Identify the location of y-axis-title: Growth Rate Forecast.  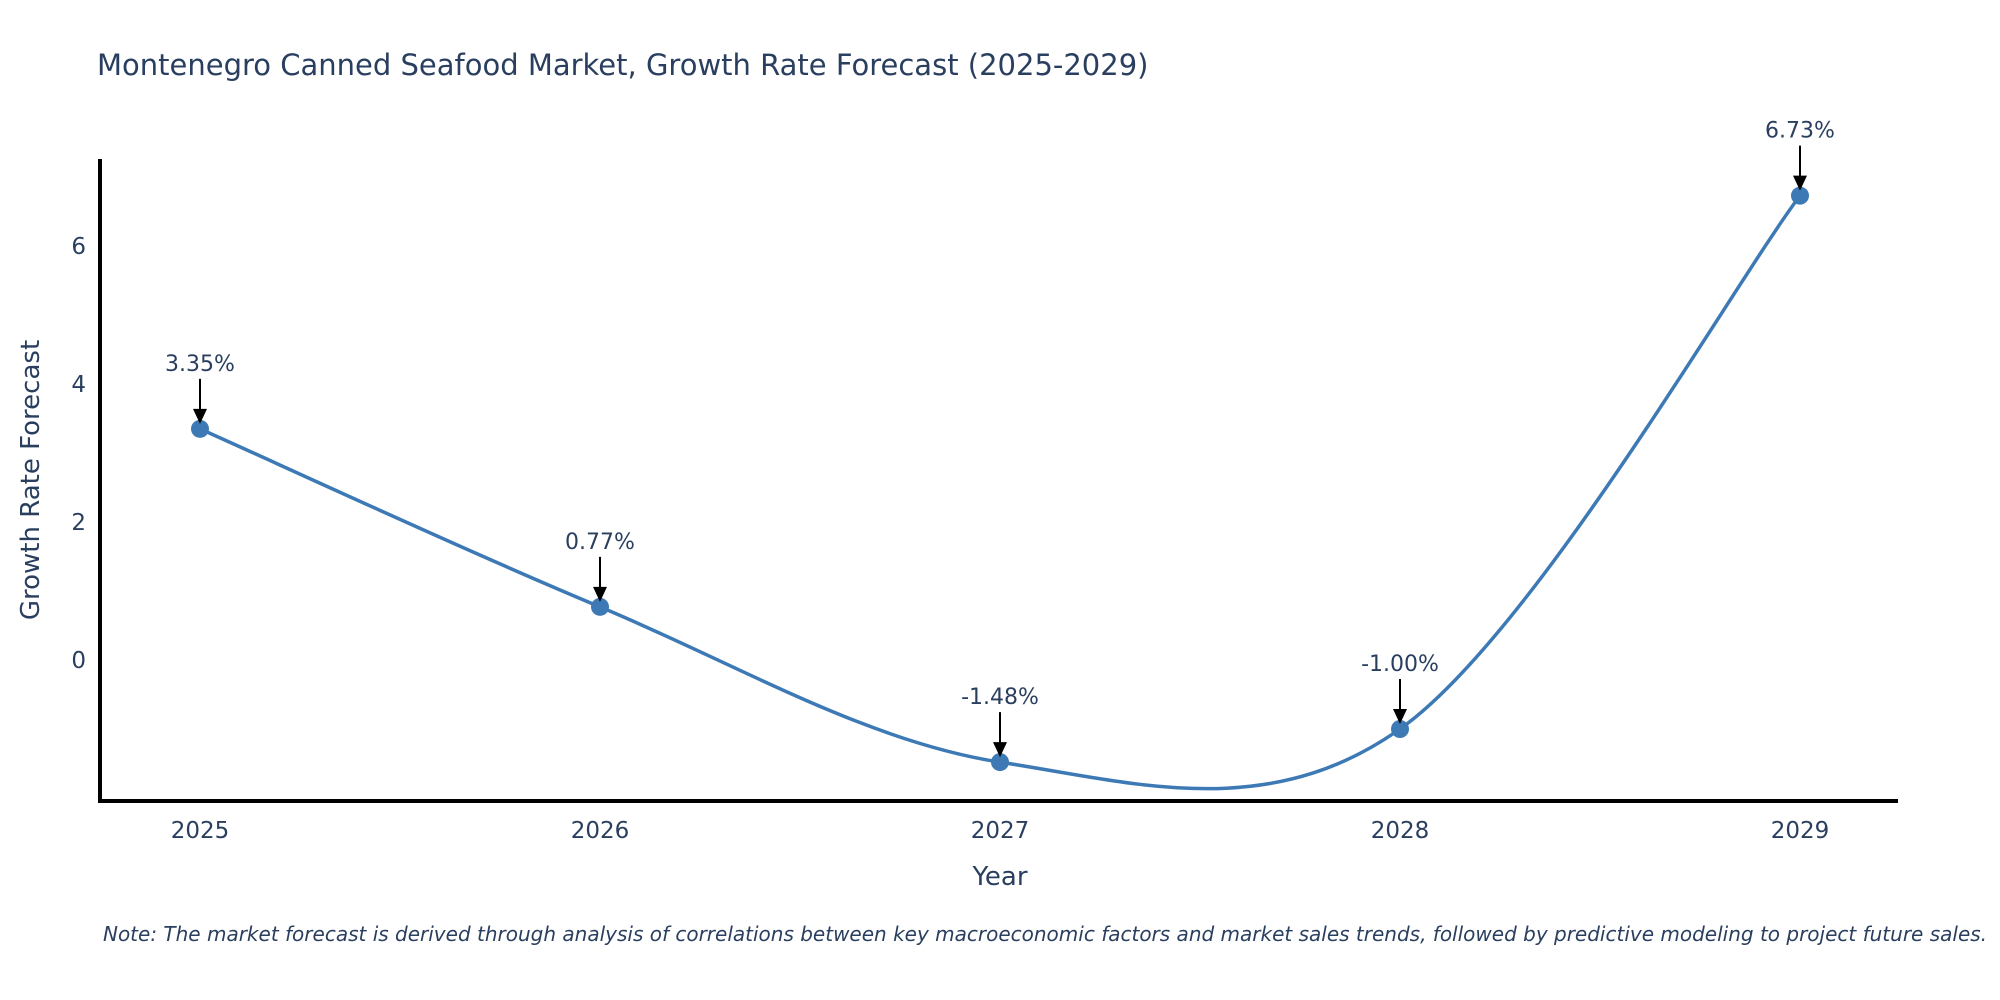
(31, 480).